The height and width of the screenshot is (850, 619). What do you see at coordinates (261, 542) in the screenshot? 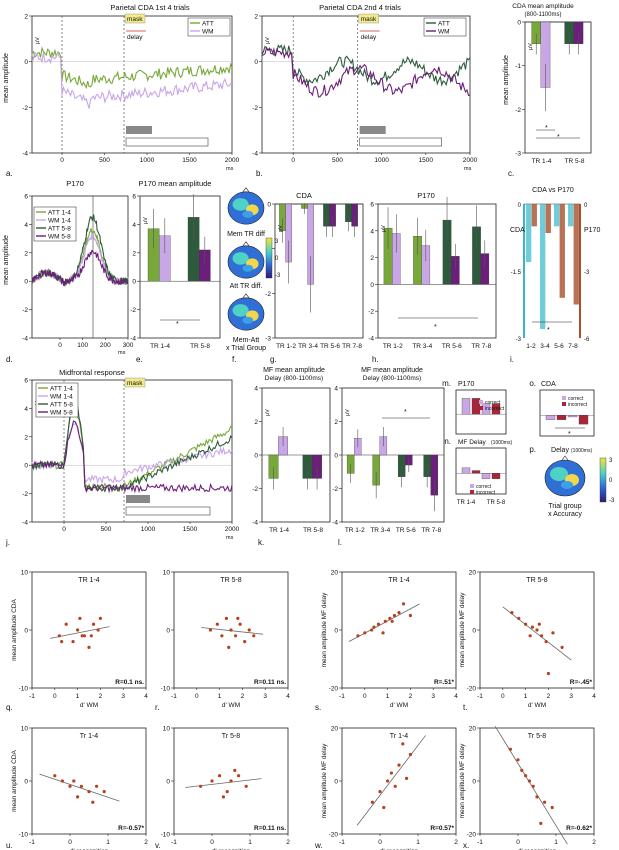
I see `panel-letter: k.` at bounding box center [261, 542].